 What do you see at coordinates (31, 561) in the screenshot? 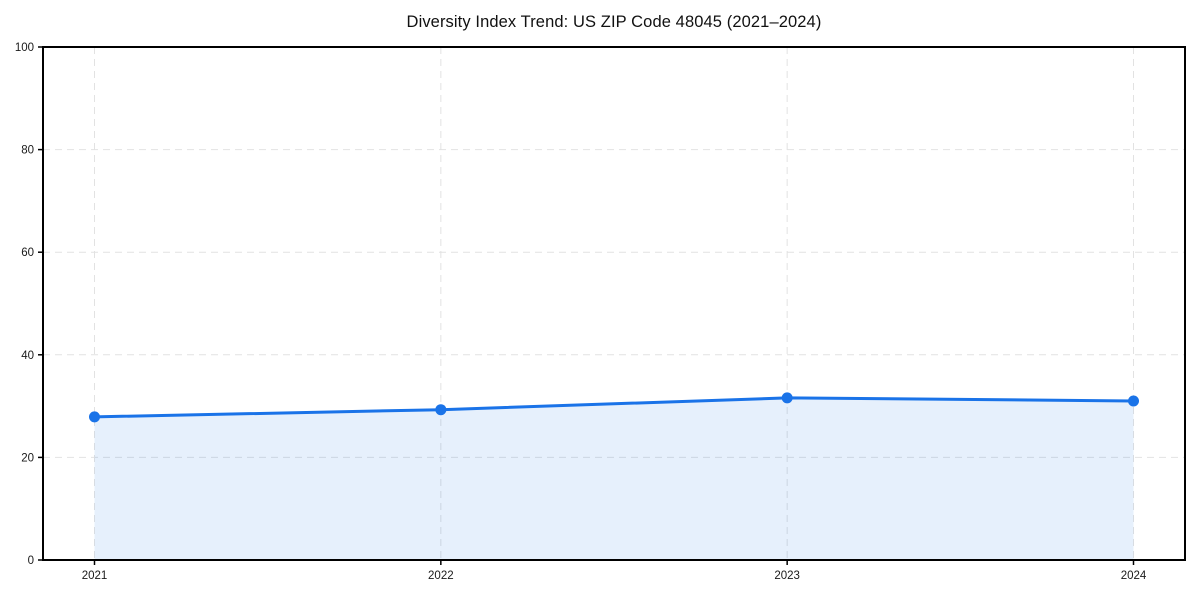
I see `y-tick-label: 0` at bounding box center [31, 561].